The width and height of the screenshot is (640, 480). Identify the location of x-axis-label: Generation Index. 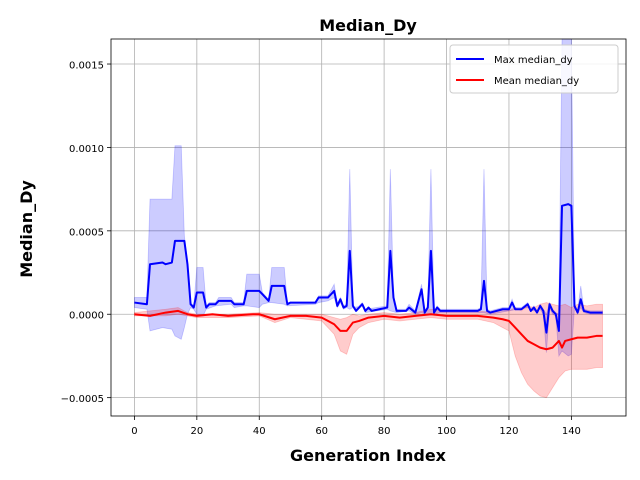
(368, 455).